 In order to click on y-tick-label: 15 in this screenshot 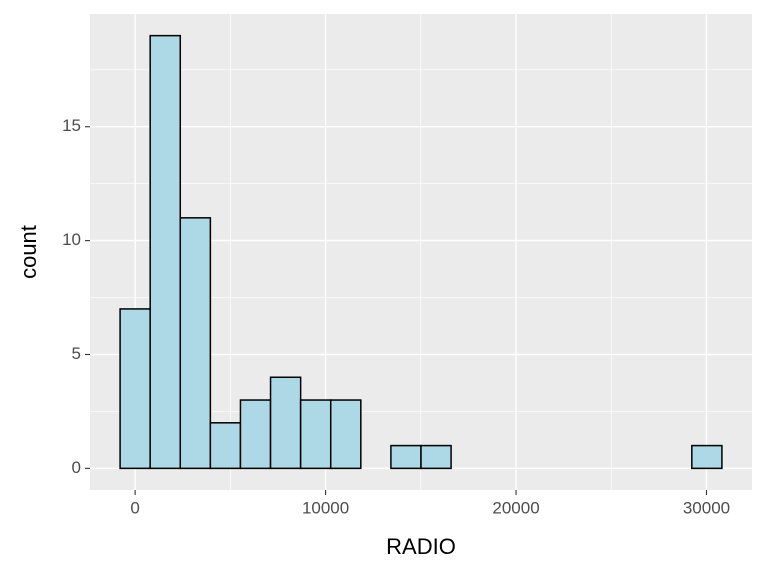, I will do `click(71, 125)`.